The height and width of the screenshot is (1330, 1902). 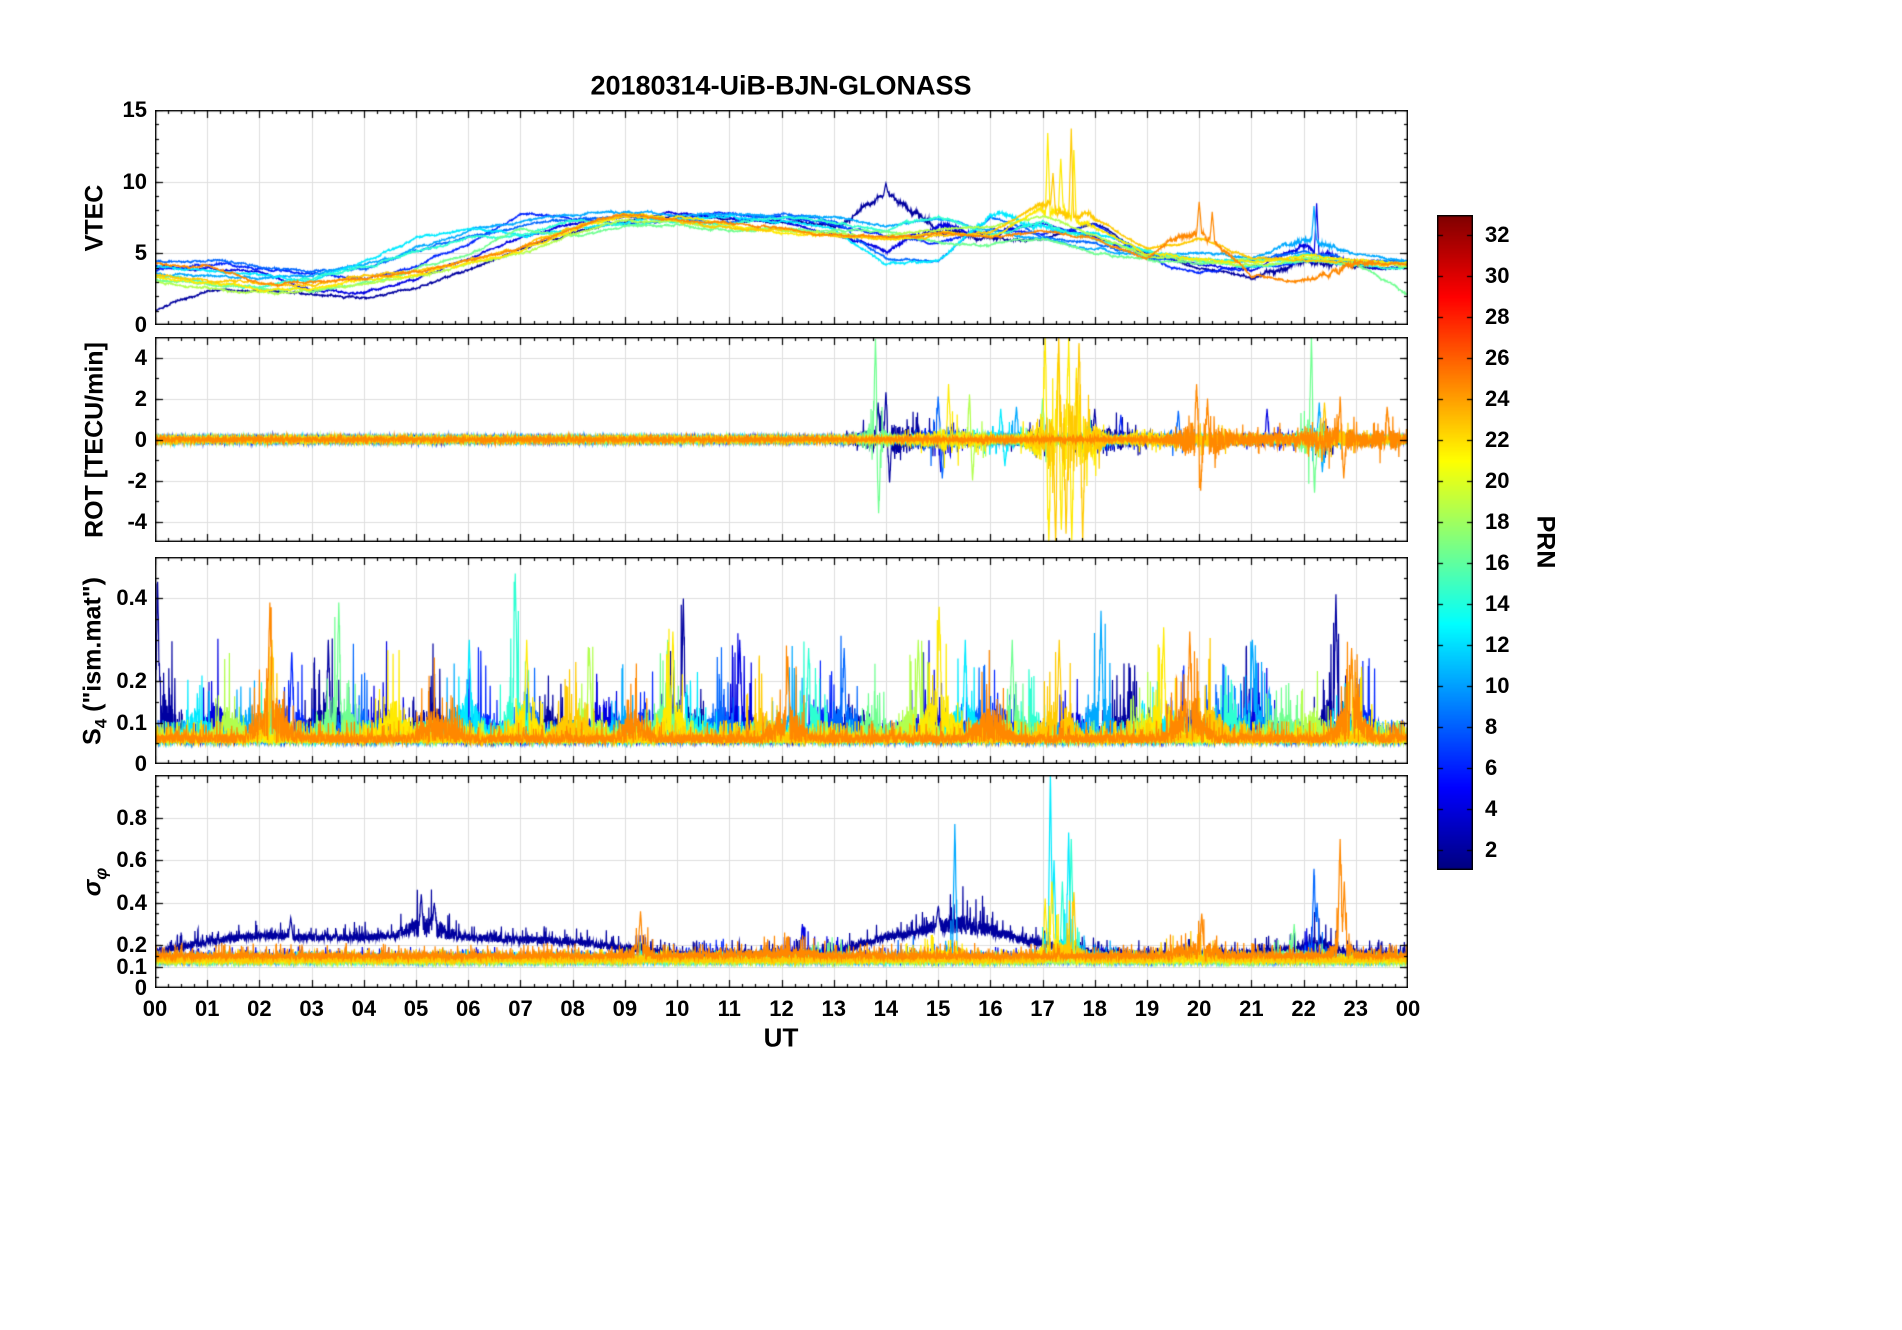 I want to click on y-tick-label-vtec: 0, so click(x=140, y=324).